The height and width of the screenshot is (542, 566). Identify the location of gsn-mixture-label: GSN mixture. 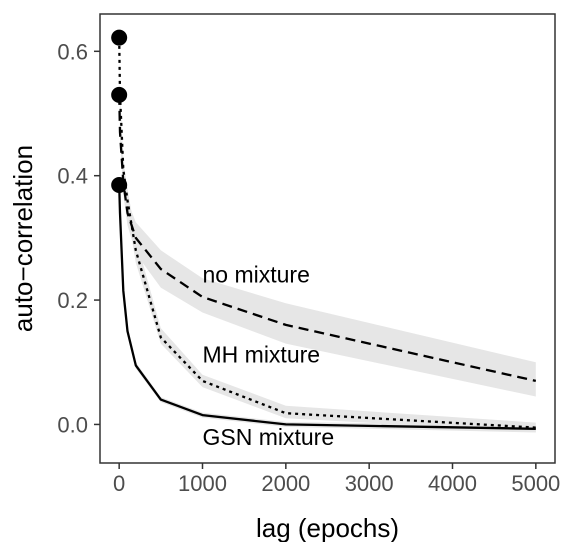
(269, 437).